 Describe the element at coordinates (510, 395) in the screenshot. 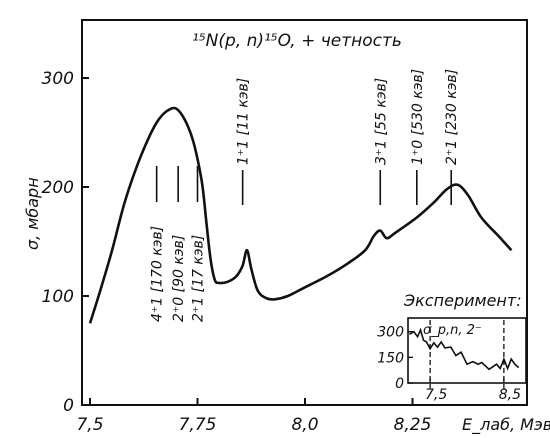

I see `inset-x-tick-label: 8,5` at that location.